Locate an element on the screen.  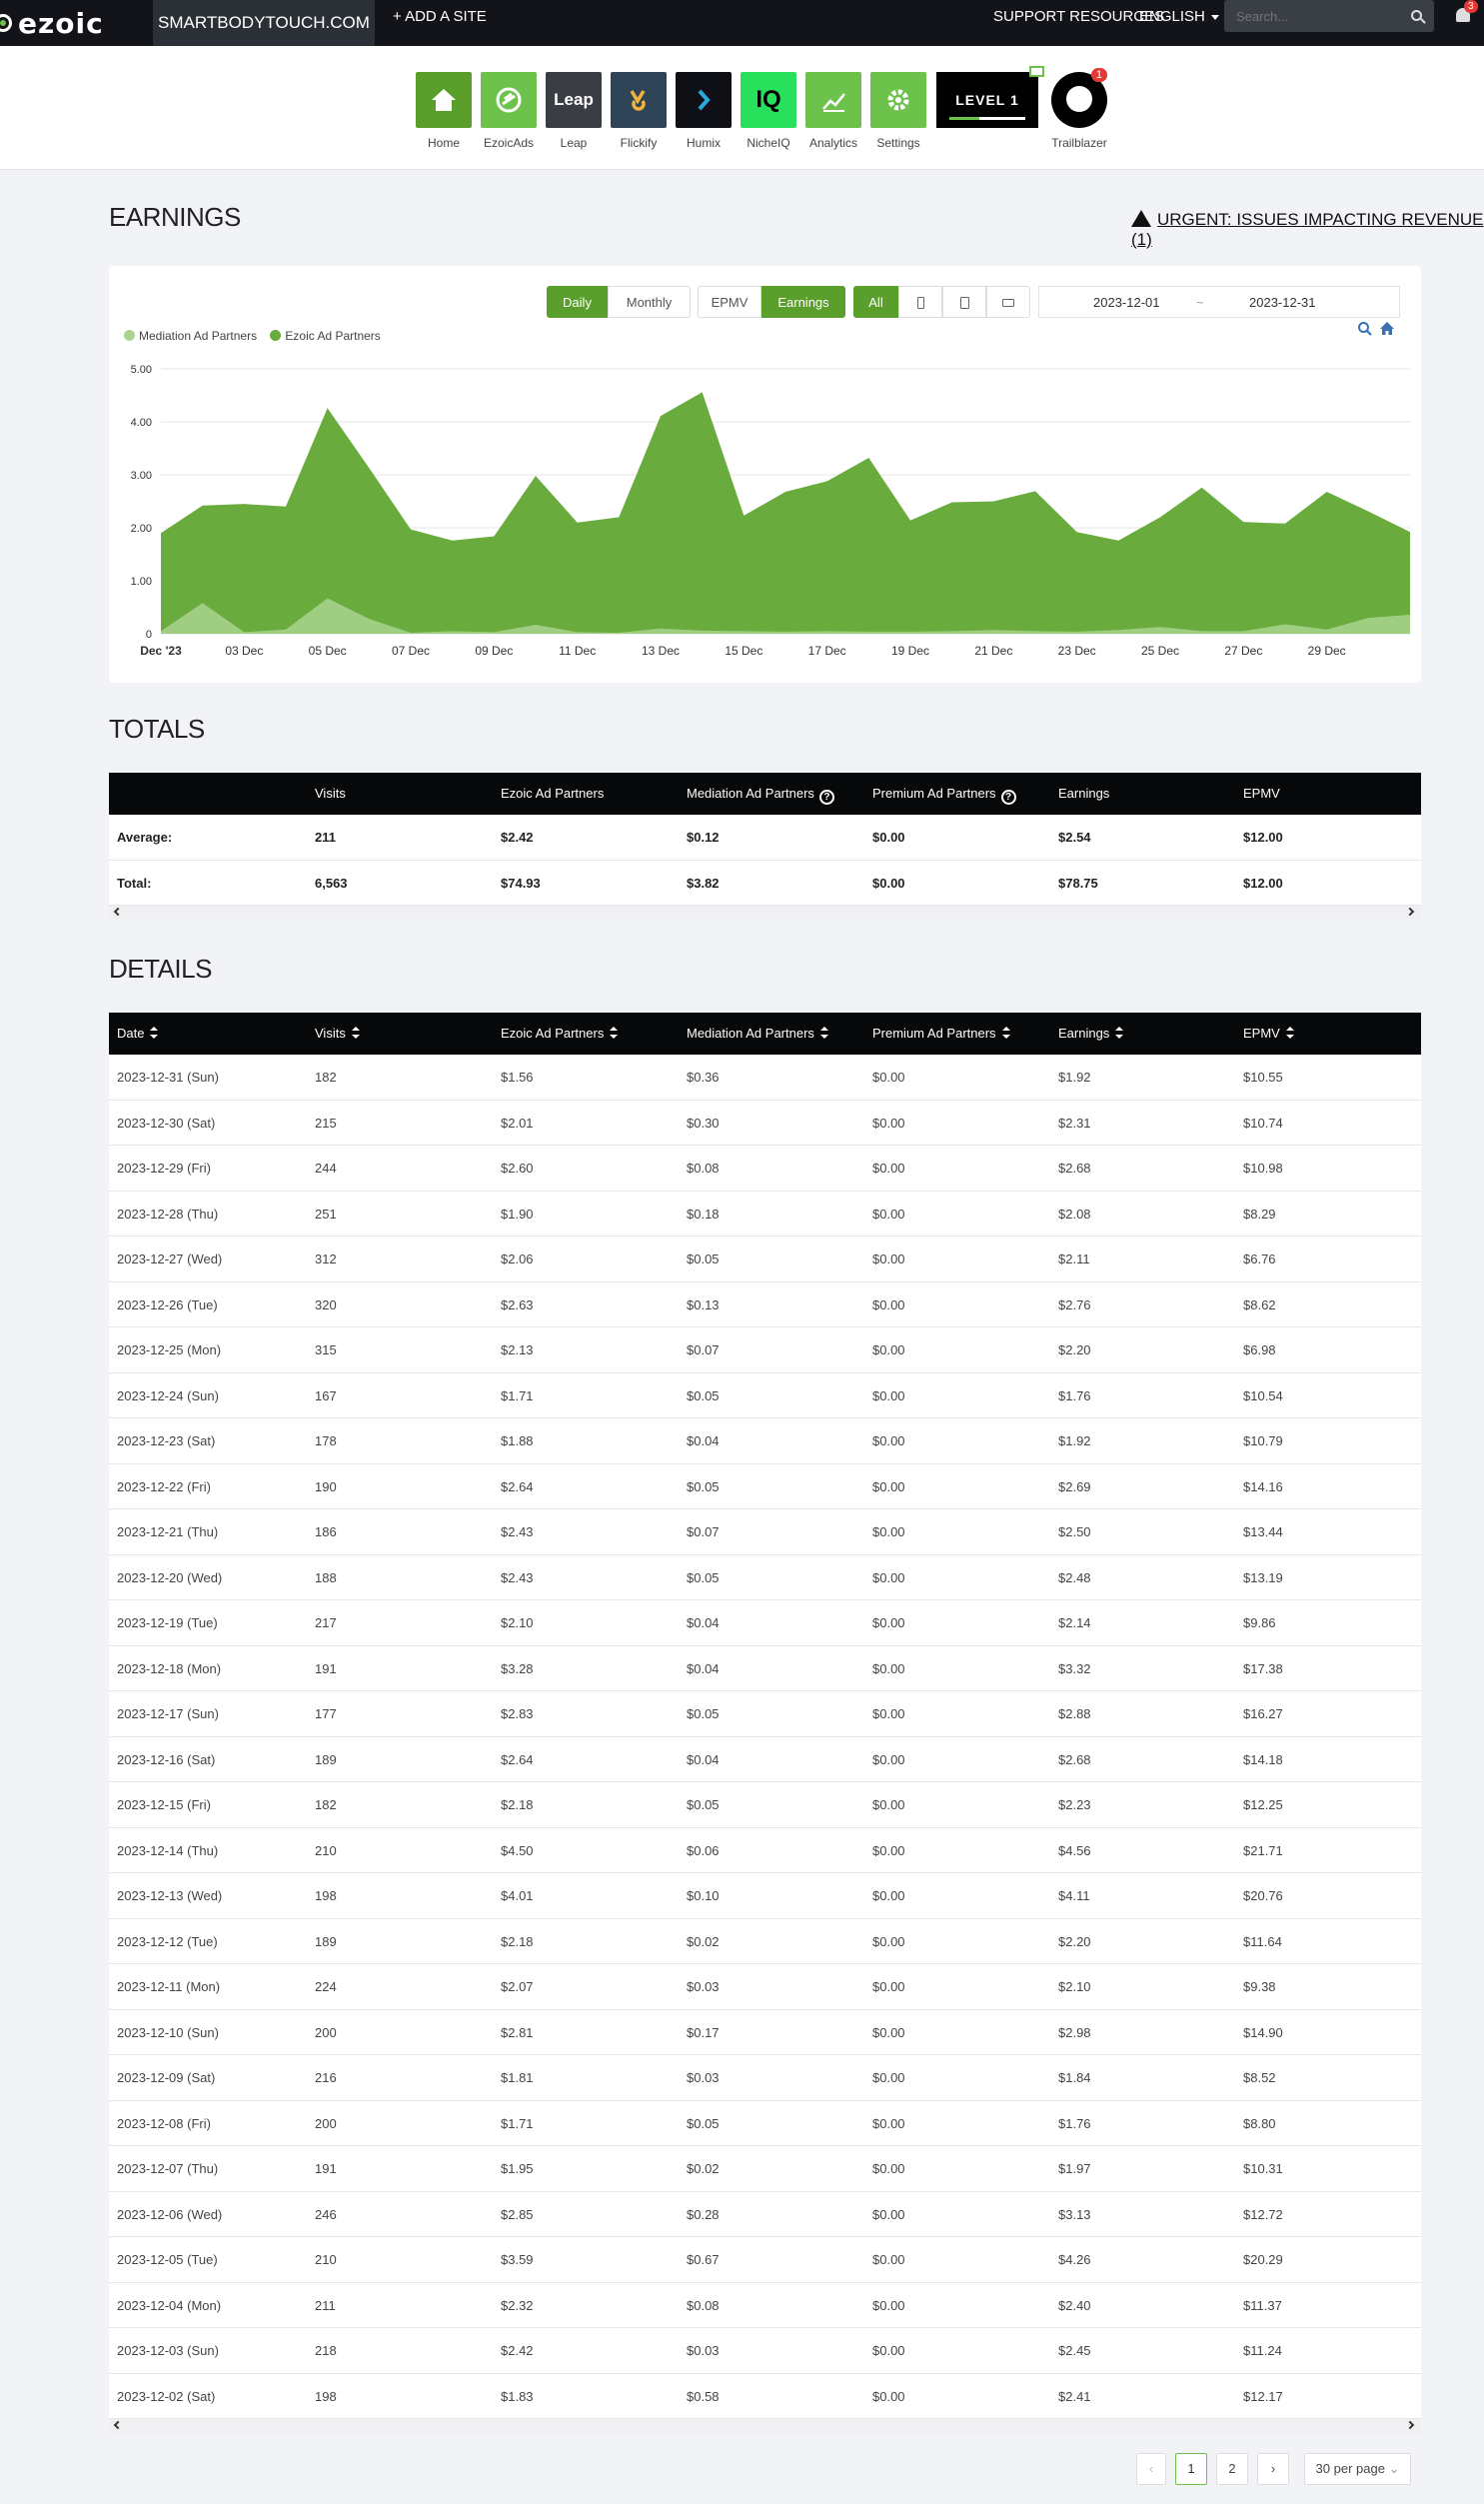
ezoicads-icon is located at coordinates (509, 100).